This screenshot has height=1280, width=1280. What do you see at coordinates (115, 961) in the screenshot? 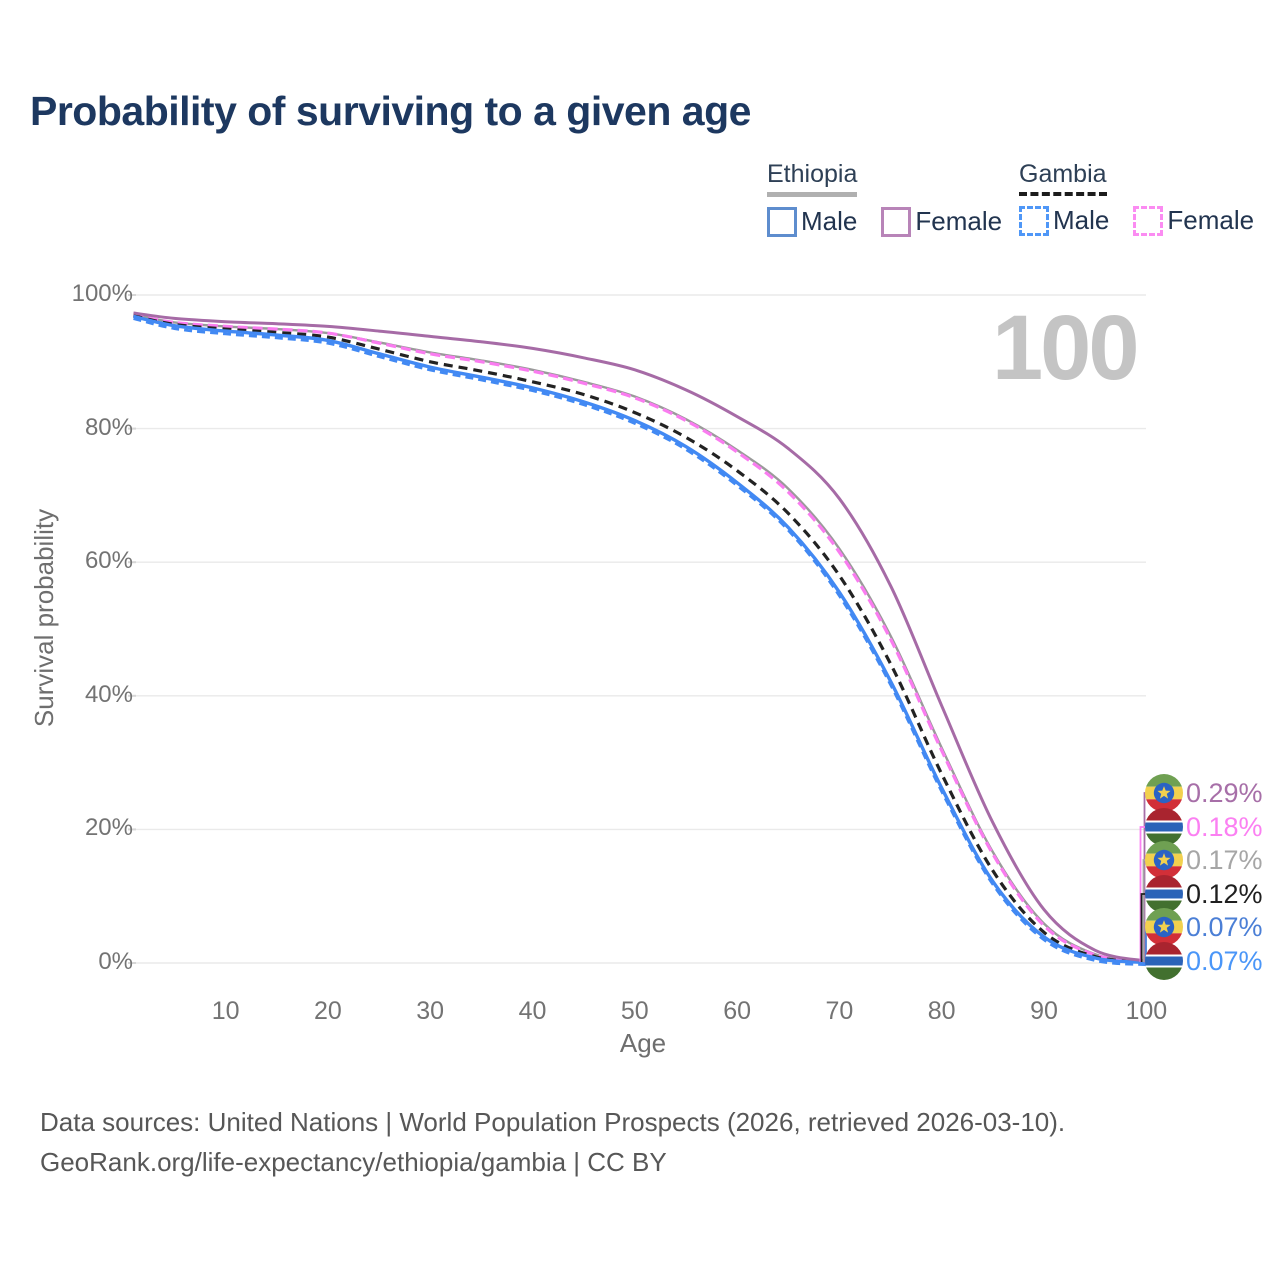
I see `y-tick-0: 0%` at bounding box center [115, 961].